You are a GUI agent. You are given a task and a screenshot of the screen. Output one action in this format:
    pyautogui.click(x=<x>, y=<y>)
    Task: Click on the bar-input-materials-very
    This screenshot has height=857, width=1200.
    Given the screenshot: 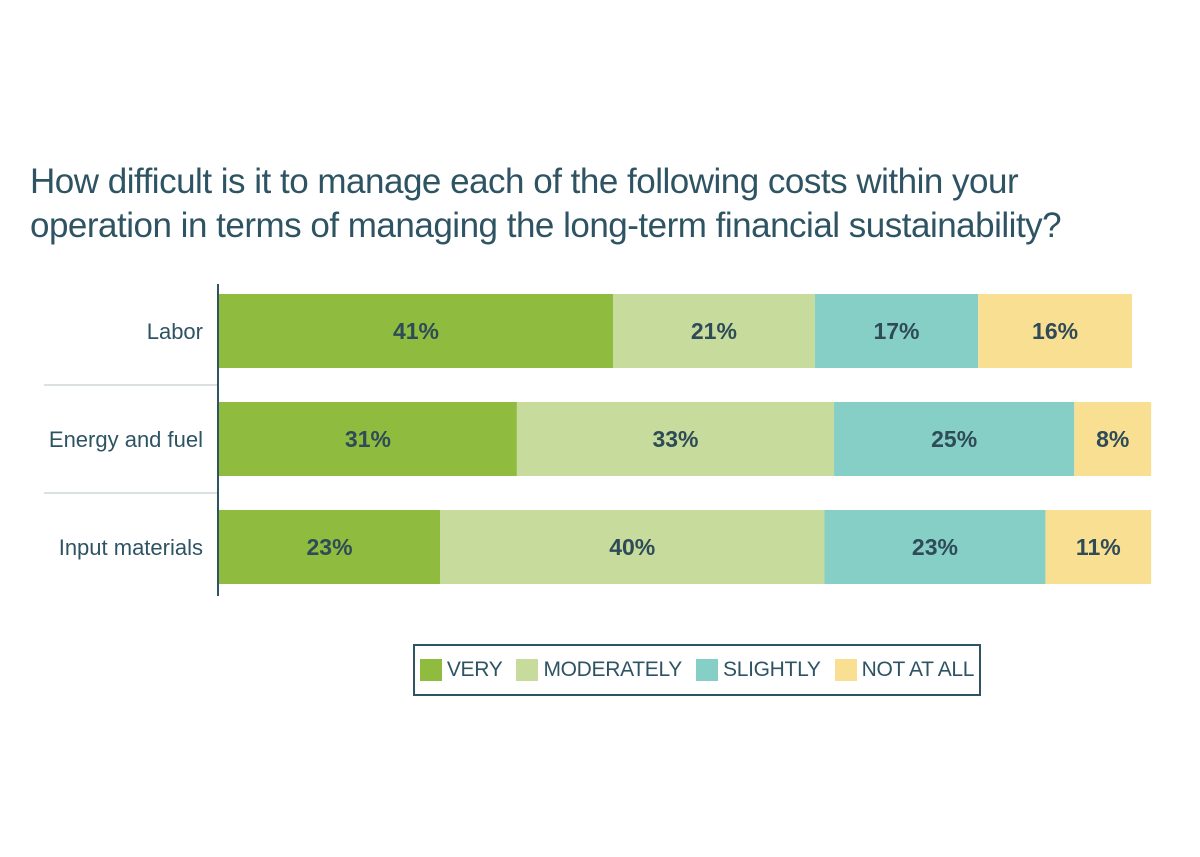 What is the action you would take?
    pyautogui.click(x=330, y=547)
    